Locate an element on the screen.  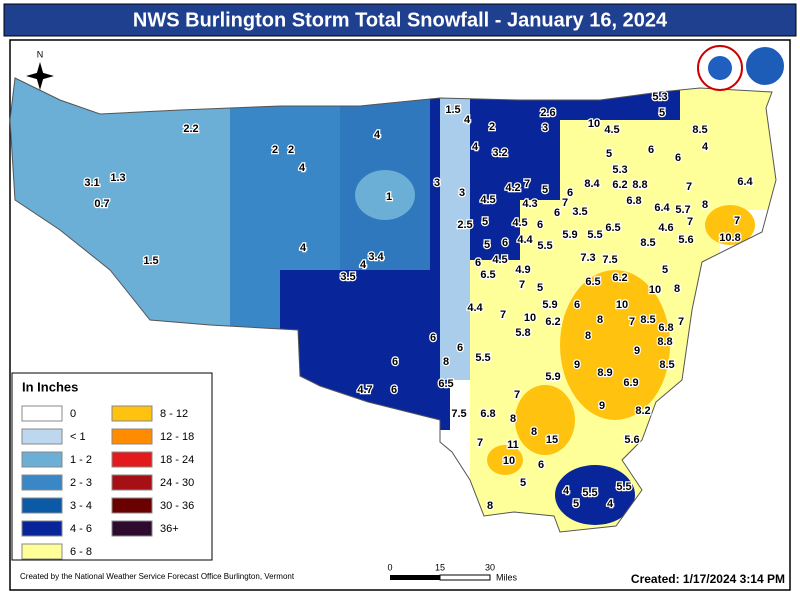
scale-tick: 15 is located at coordinates (440, 567).